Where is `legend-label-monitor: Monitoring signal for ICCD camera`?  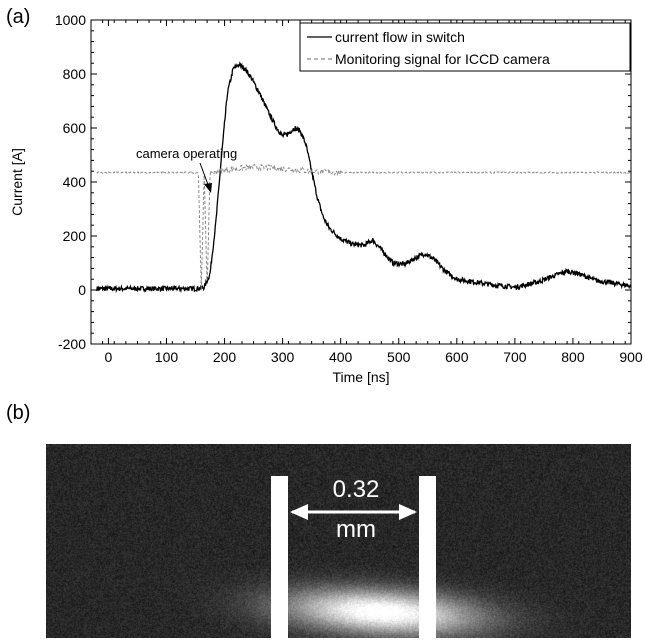 legend-label-monitor: Monitoring signal for ICCD camera is located at coordinates (442, 59).